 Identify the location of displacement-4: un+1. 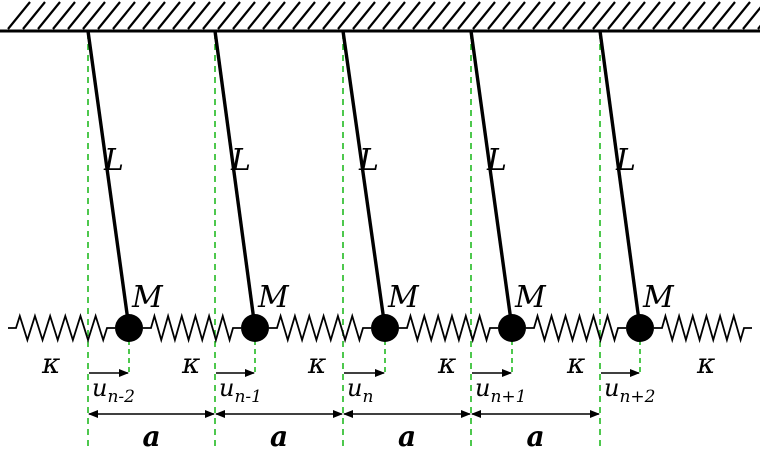
(499, 388).